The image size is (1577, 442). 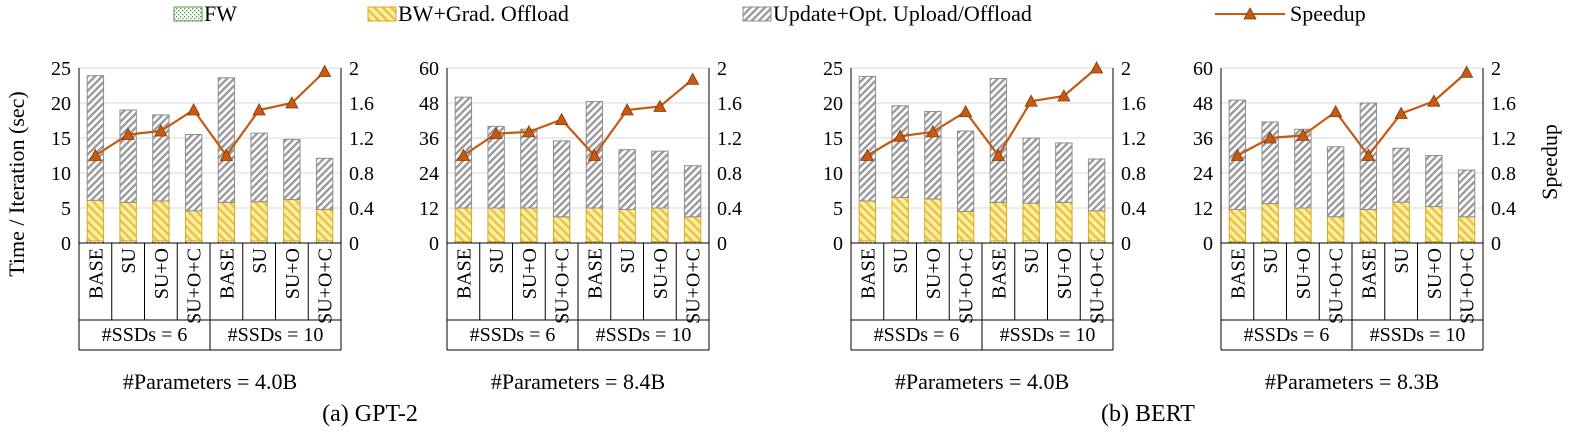 What do you see at coordinates (729, 174) in the screenshot?
I see `y2-tick-label: 0.8` at bounding box center [729, 174].